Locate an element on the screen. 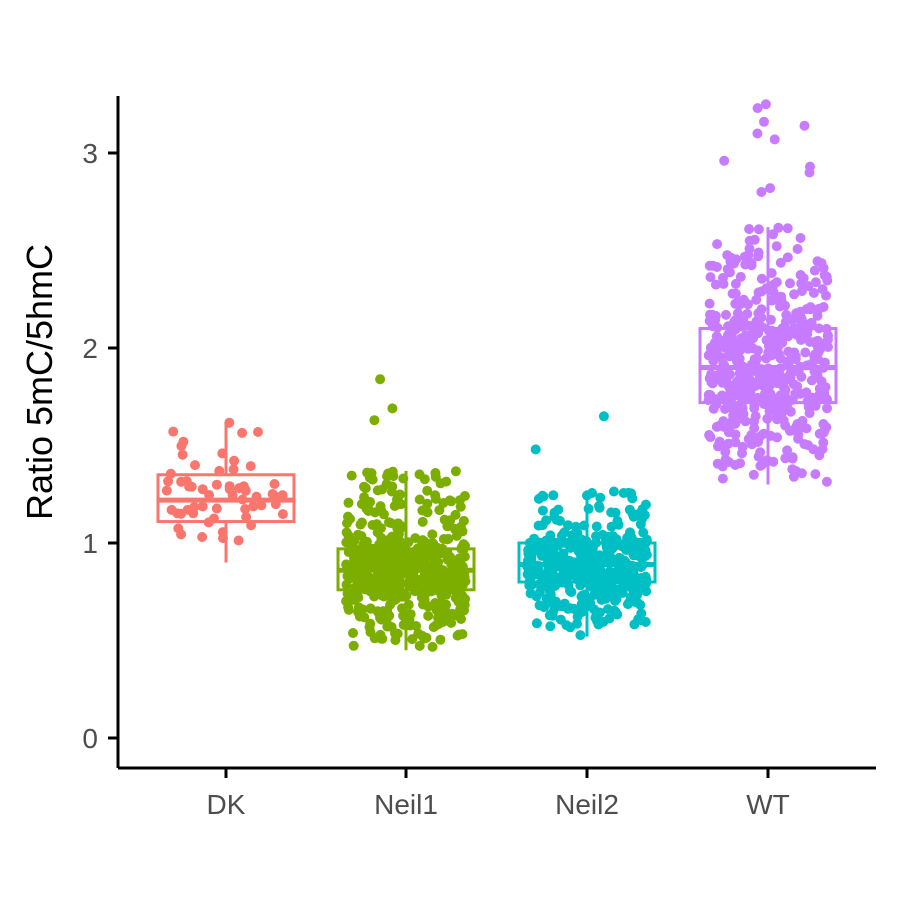 Image resolution: width=900 pixels, height=900 pixels. box-wt is located at coordinates (768, 356).